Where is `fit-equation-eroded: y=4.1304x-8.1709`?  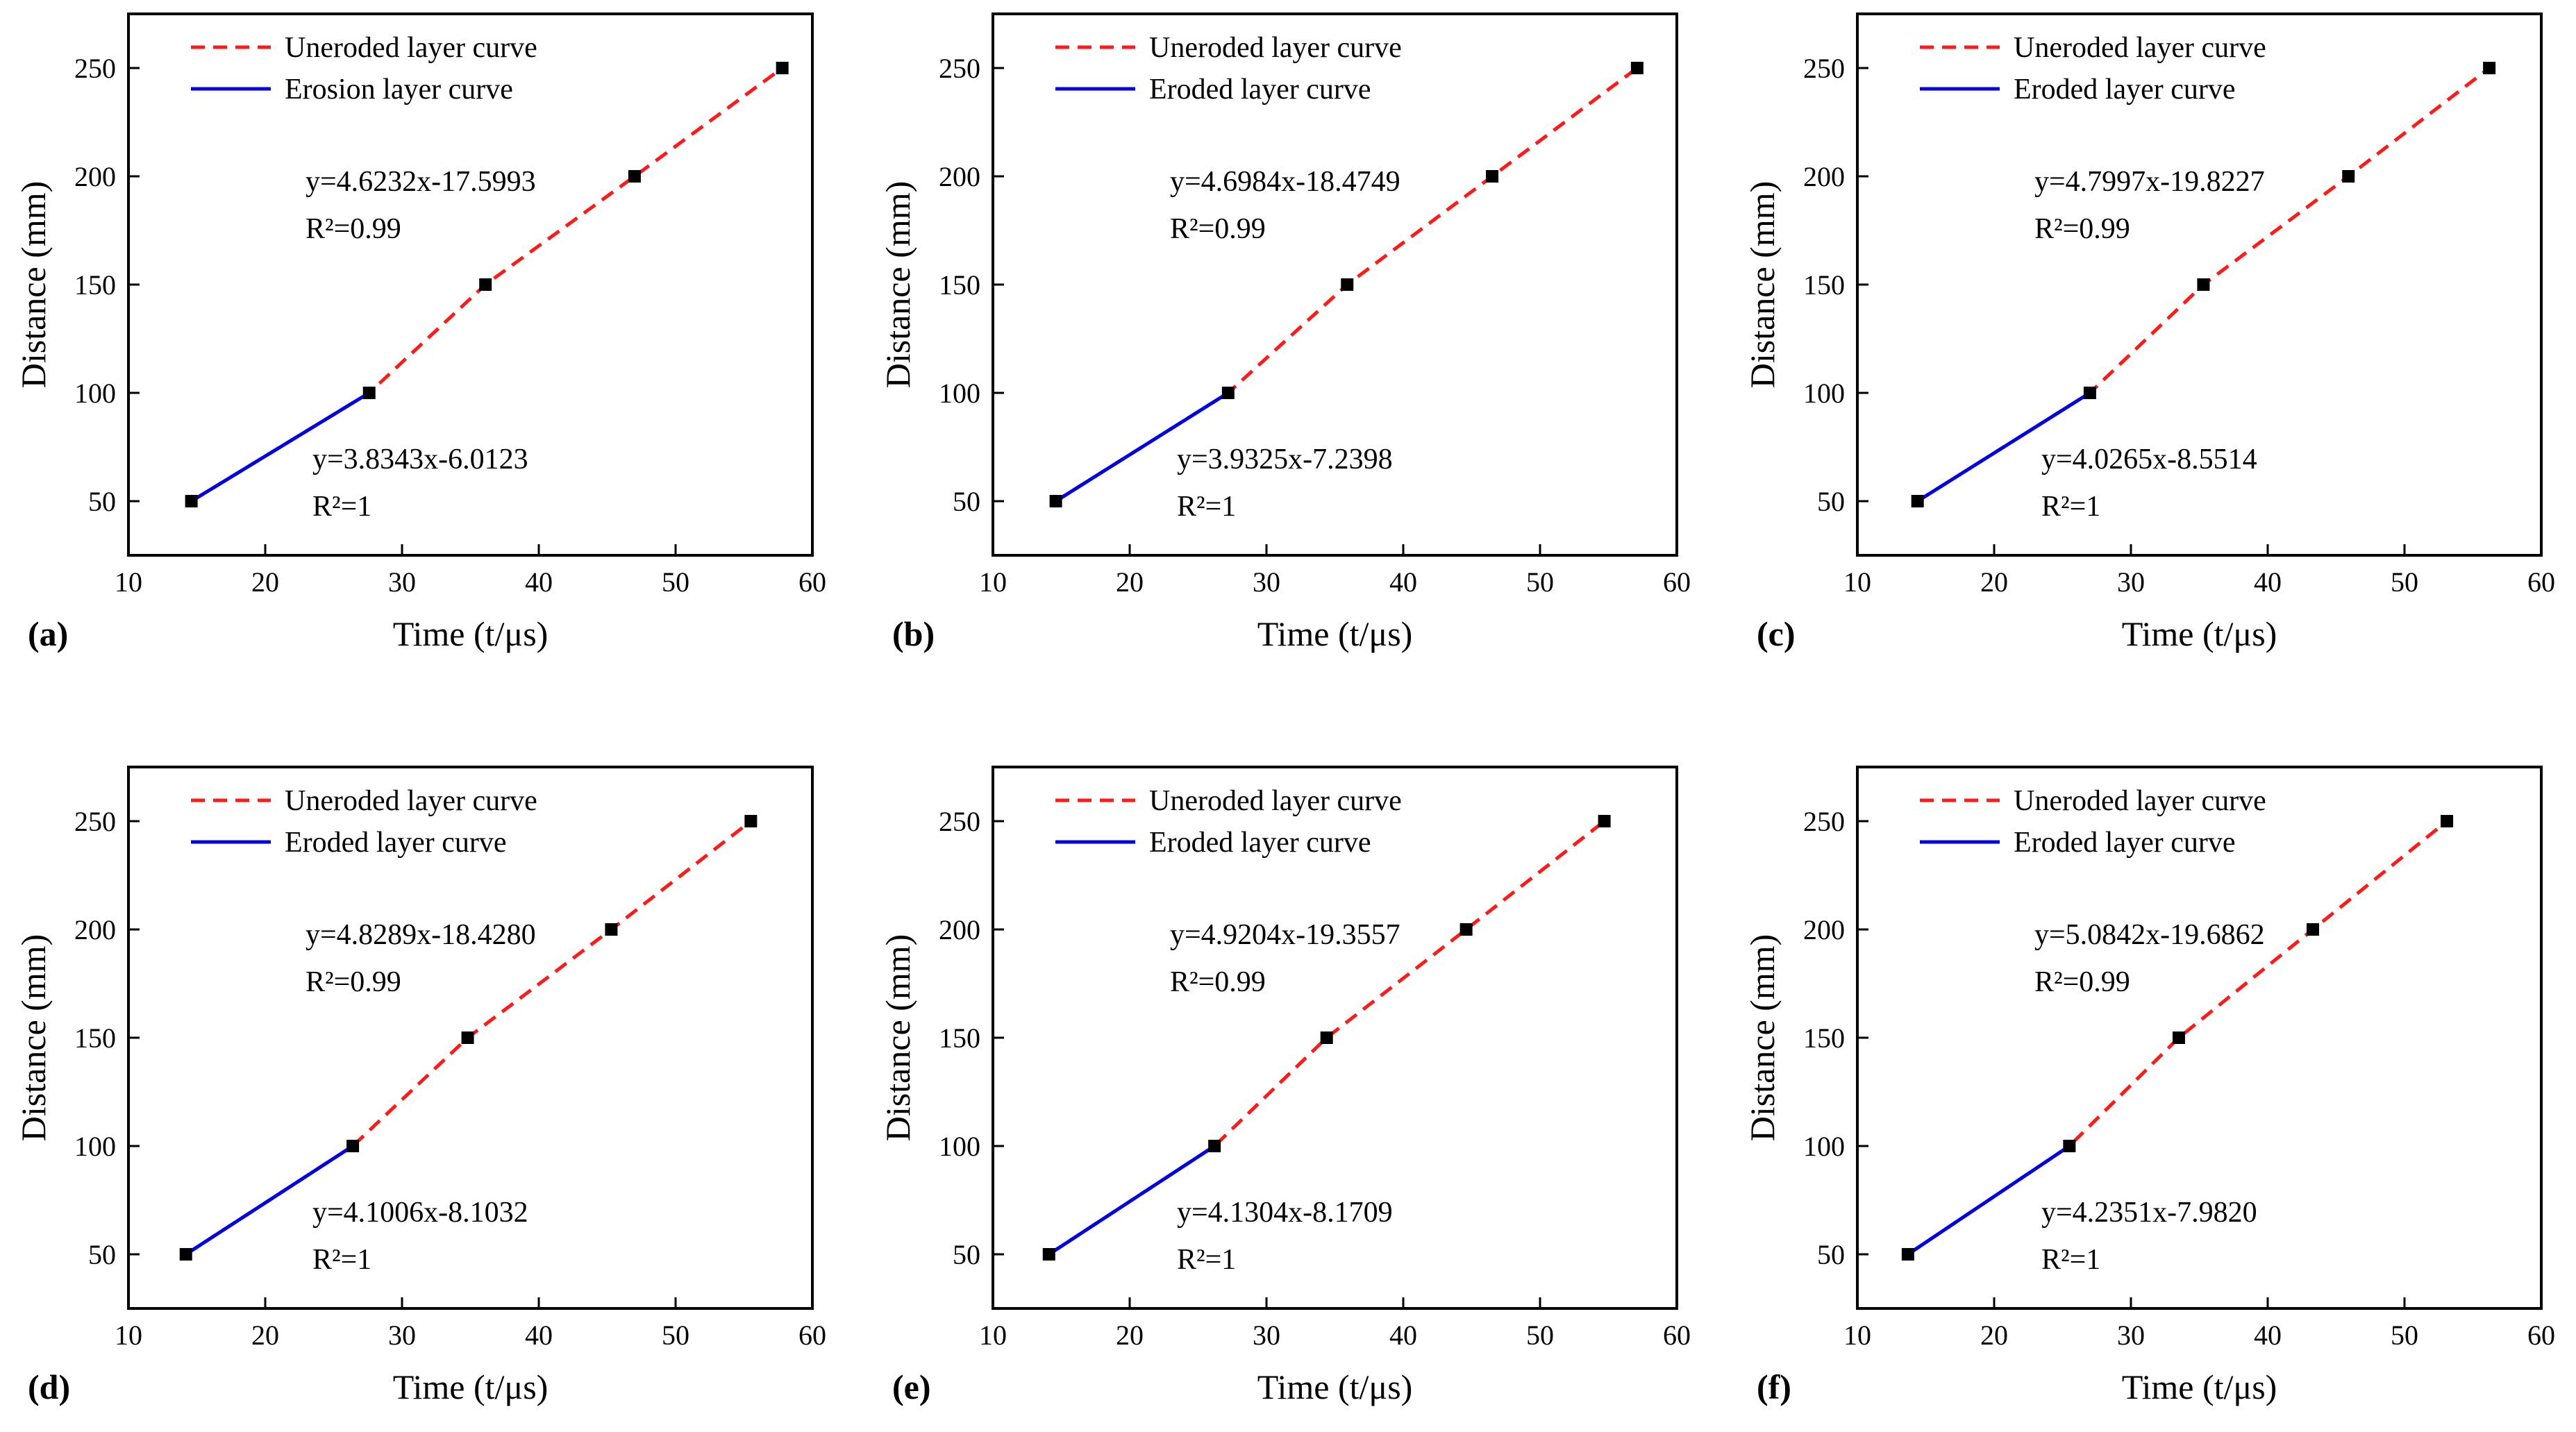 fit-equation-eroded: y=4.1304x-8.1709 is located at coordinates (1285, 1213).